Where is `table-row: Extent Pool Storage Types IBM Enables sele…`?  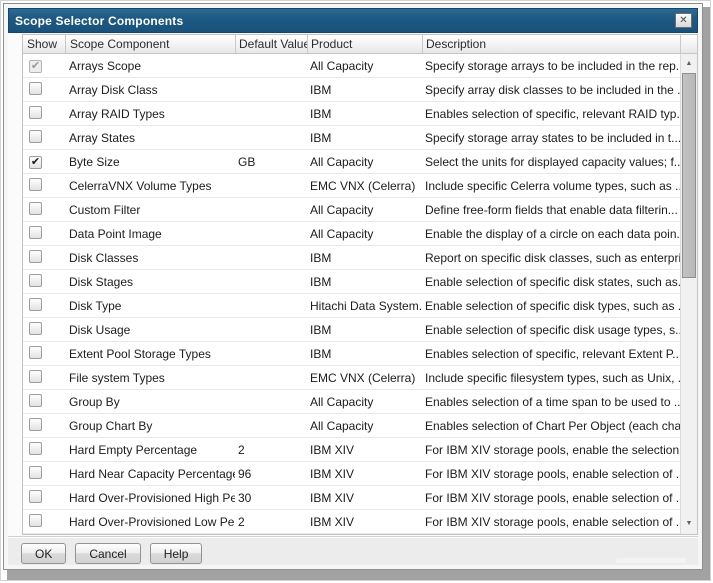 table-row: Extent Pool Storage Types IBM Enables sele… is located at coordinates (351, 354).